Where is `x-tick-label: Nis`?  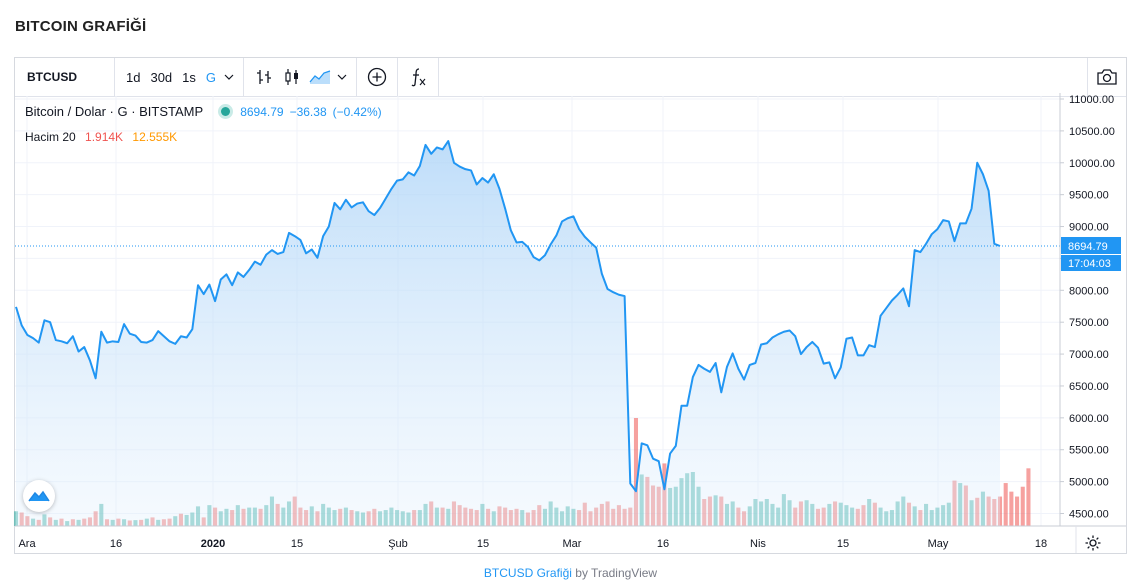
x-tick-label: Nis is located at coordinates (758, 544).